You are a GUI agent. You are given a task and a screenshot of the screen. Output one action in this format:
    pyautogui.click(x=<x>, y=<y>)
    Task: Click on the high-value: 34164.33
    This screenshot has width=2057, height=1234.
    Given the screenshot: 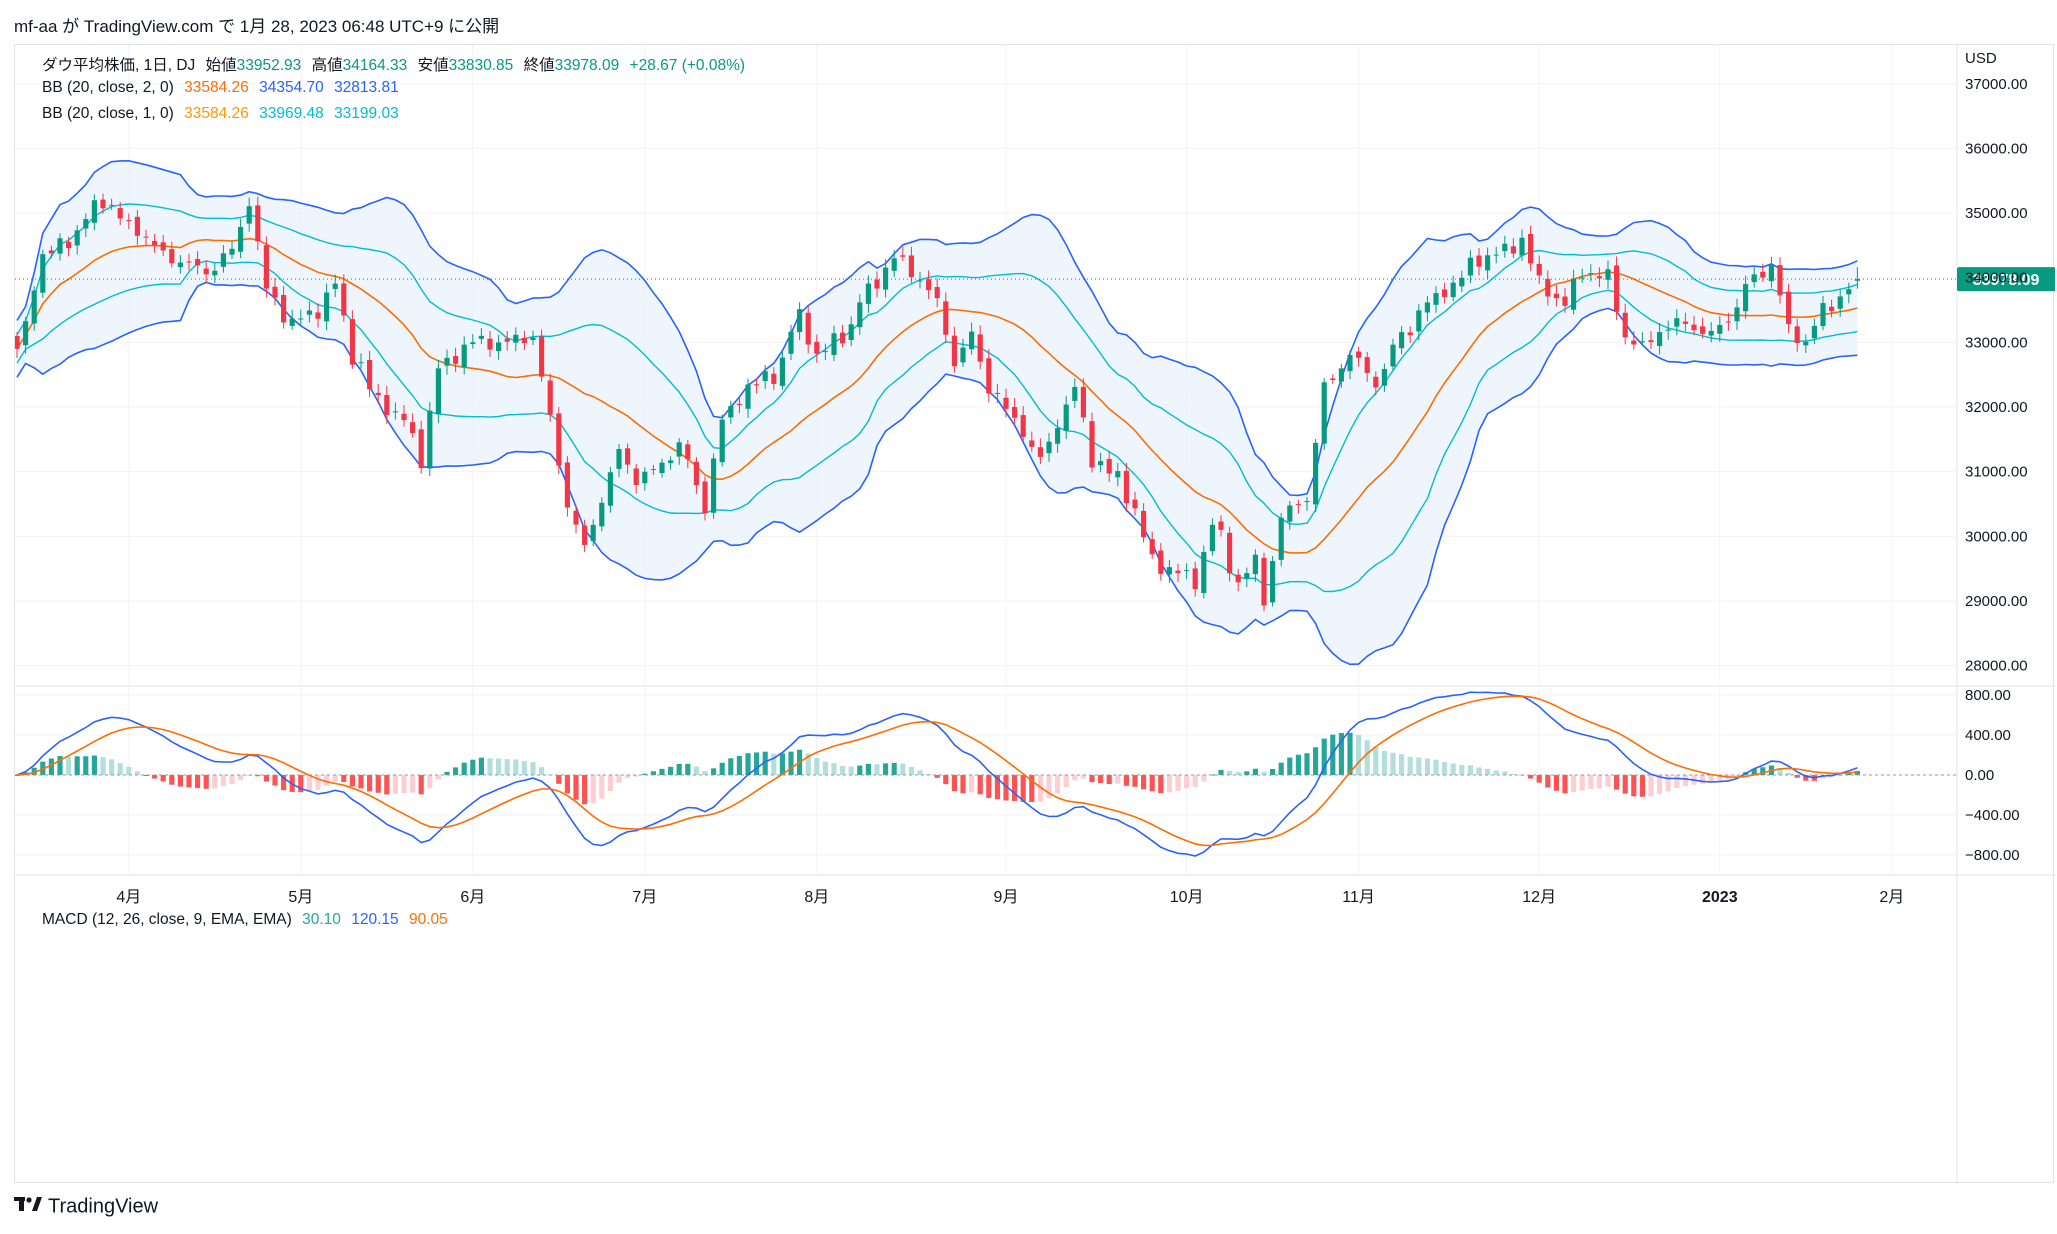 What is the action you would take?
    pyautogui.click(x=375, y=65)
    